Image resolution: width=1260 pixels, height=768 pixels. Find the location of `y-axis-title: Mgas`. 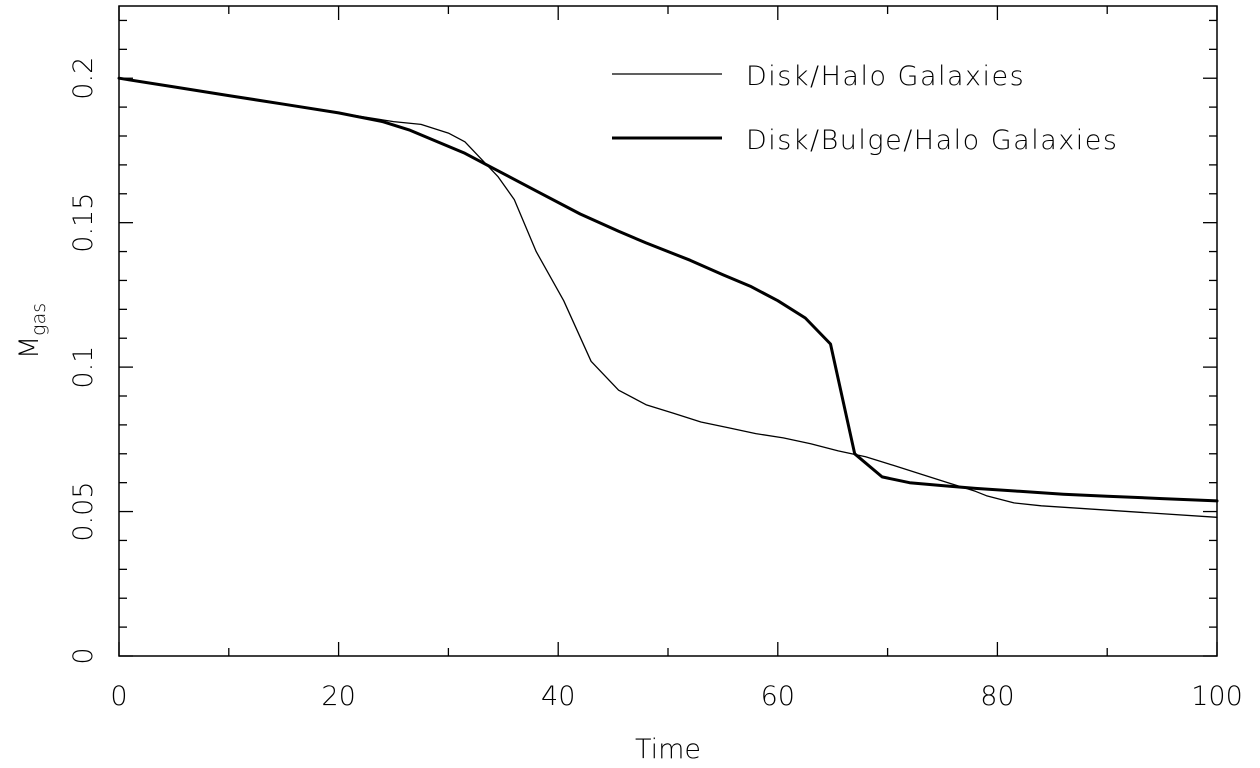

y-axis-title: Mgas is located at coordinates (32, 331).